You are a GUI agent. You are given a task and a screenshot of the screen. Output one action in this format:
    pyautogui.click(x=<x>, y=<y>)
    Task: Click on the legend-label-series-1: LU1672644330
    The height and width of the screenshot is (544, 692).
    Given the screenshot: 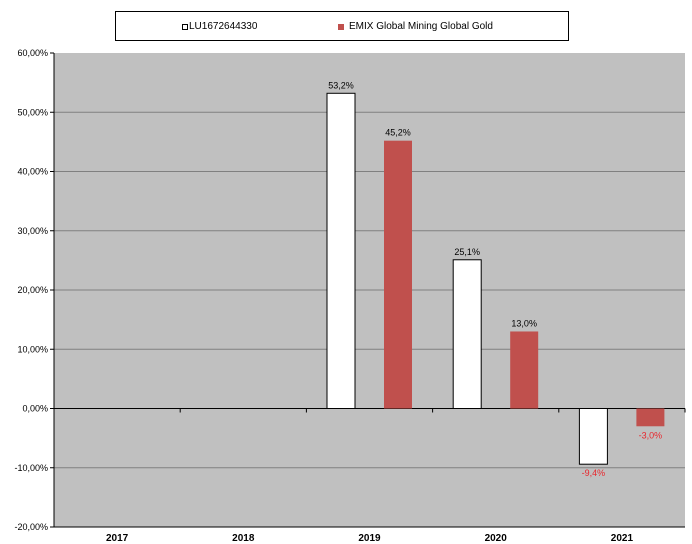 What is the action you would take?
    pyautogui.click(x=223, y=26)
    